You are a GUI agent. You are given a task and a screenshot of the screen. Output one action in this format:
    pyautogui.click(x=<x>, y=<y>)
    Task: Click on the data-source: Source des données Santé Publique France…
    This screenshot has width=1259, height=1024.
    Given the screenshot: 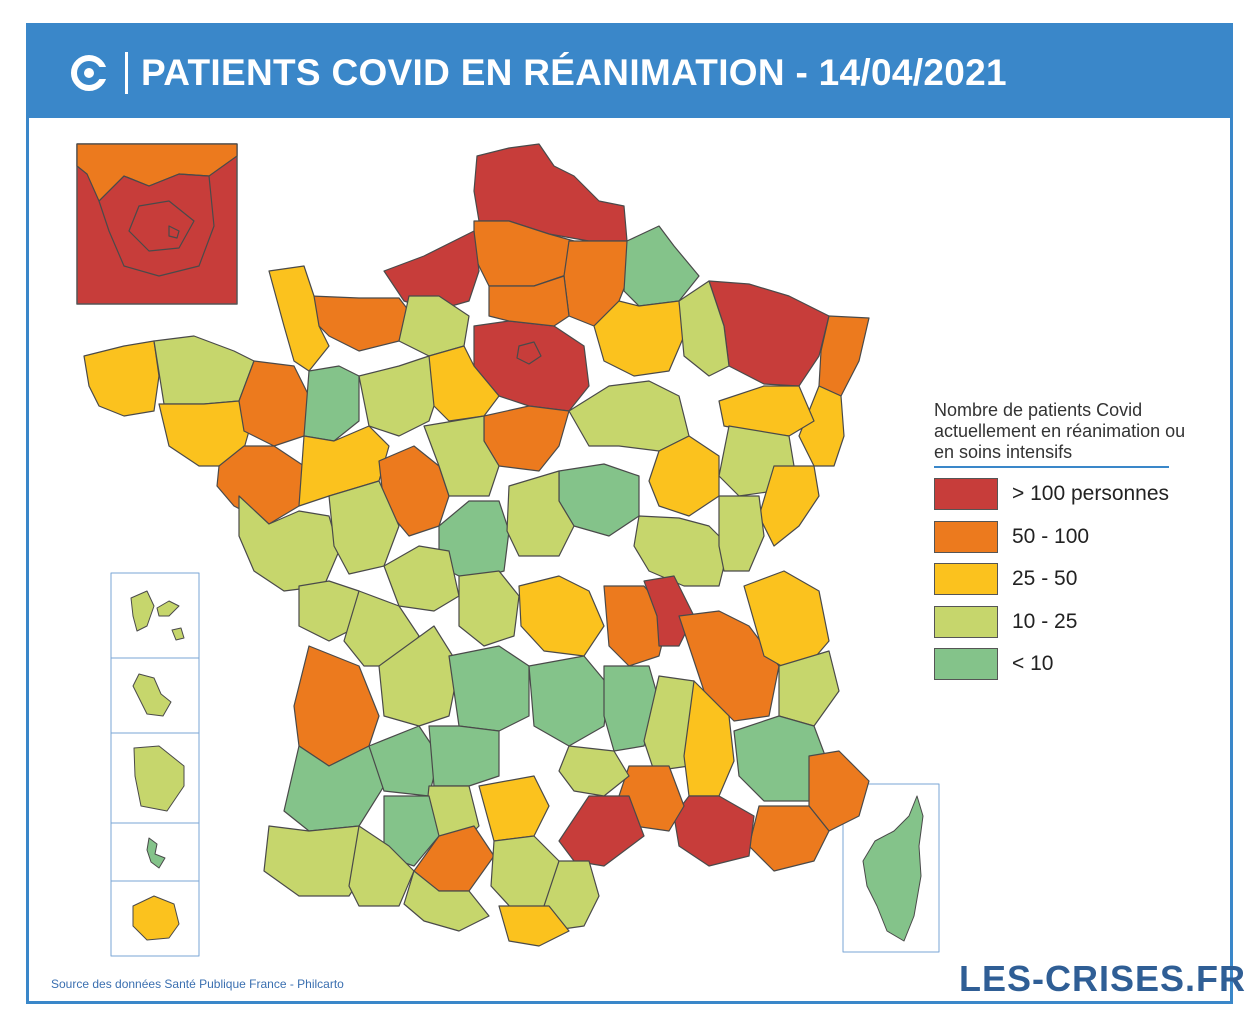 What is the action you would take?
    pyautogui.click(x=197, y=984)
    